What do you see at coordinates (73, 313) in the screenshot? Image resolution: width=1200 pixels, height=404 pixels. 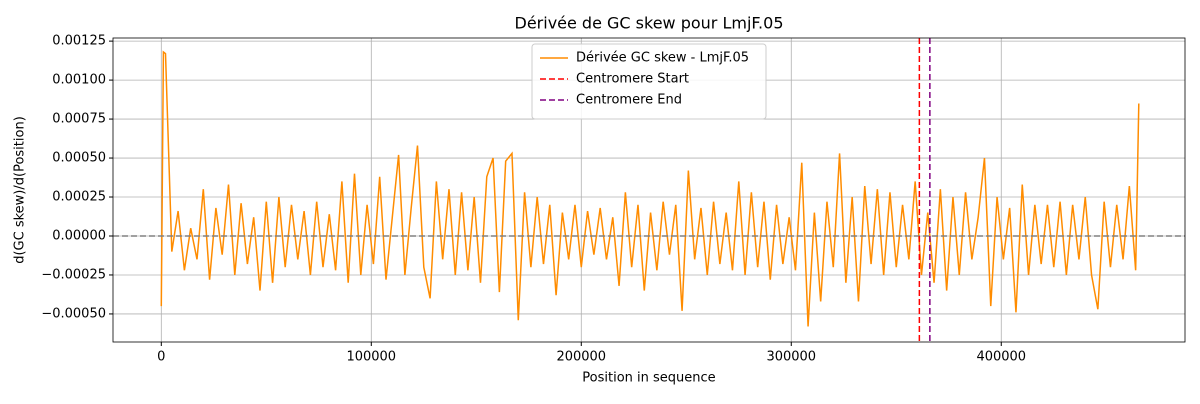 I see `y-tick-label: −0.00050` at bounding box center [73, 313].